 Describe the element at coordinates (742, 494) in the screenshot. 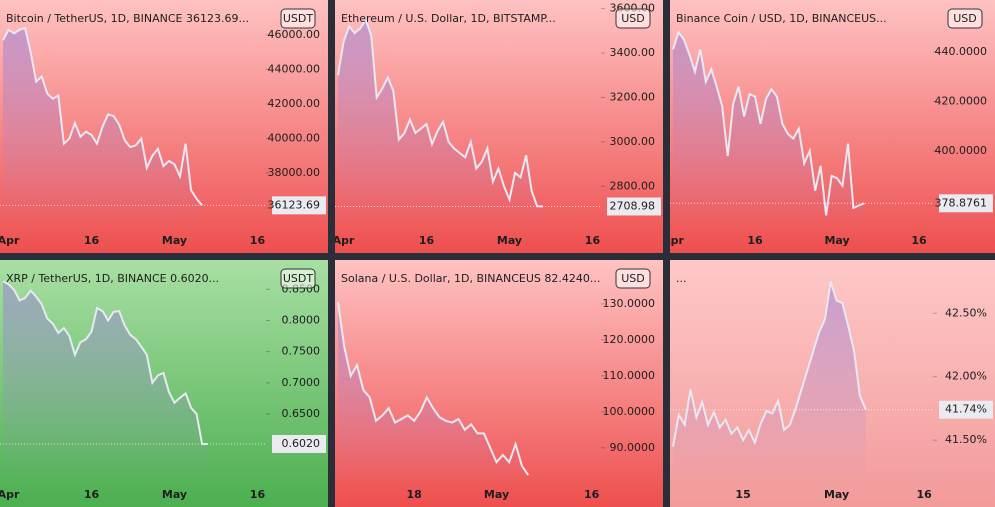

I see `x-tick-label: 15` at that location.